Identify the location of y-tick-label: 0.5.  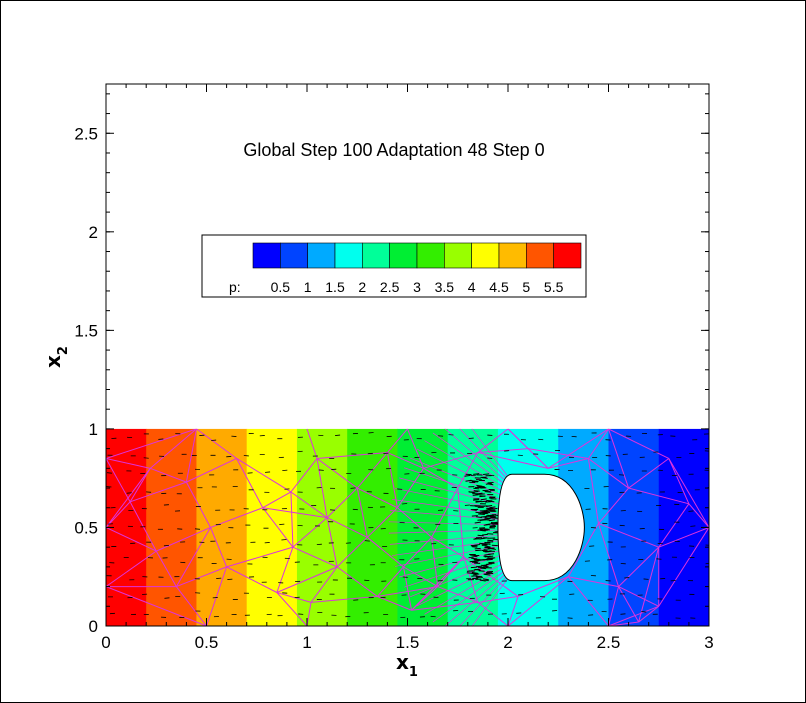
(86, 527).